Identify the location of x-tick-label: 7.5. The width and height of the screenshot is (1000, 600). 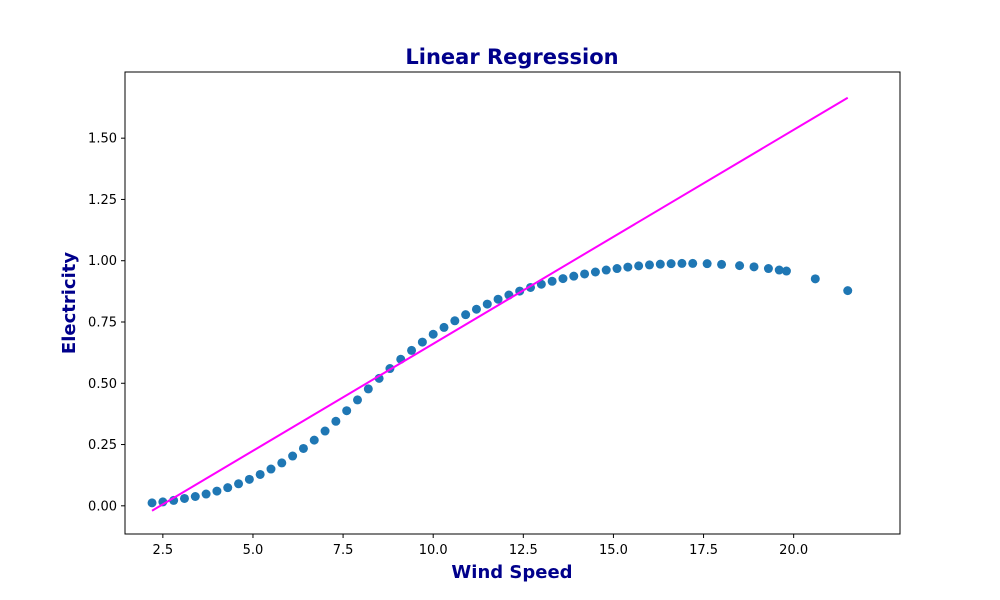
(343, 550).